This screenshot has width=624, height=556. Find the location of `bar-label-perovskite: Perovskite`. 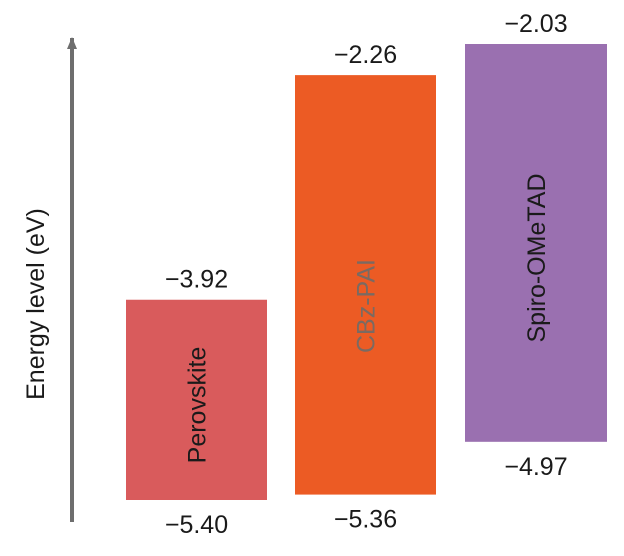

bar-label-perovskite: Perovskite is located at coordinates (198, 405).